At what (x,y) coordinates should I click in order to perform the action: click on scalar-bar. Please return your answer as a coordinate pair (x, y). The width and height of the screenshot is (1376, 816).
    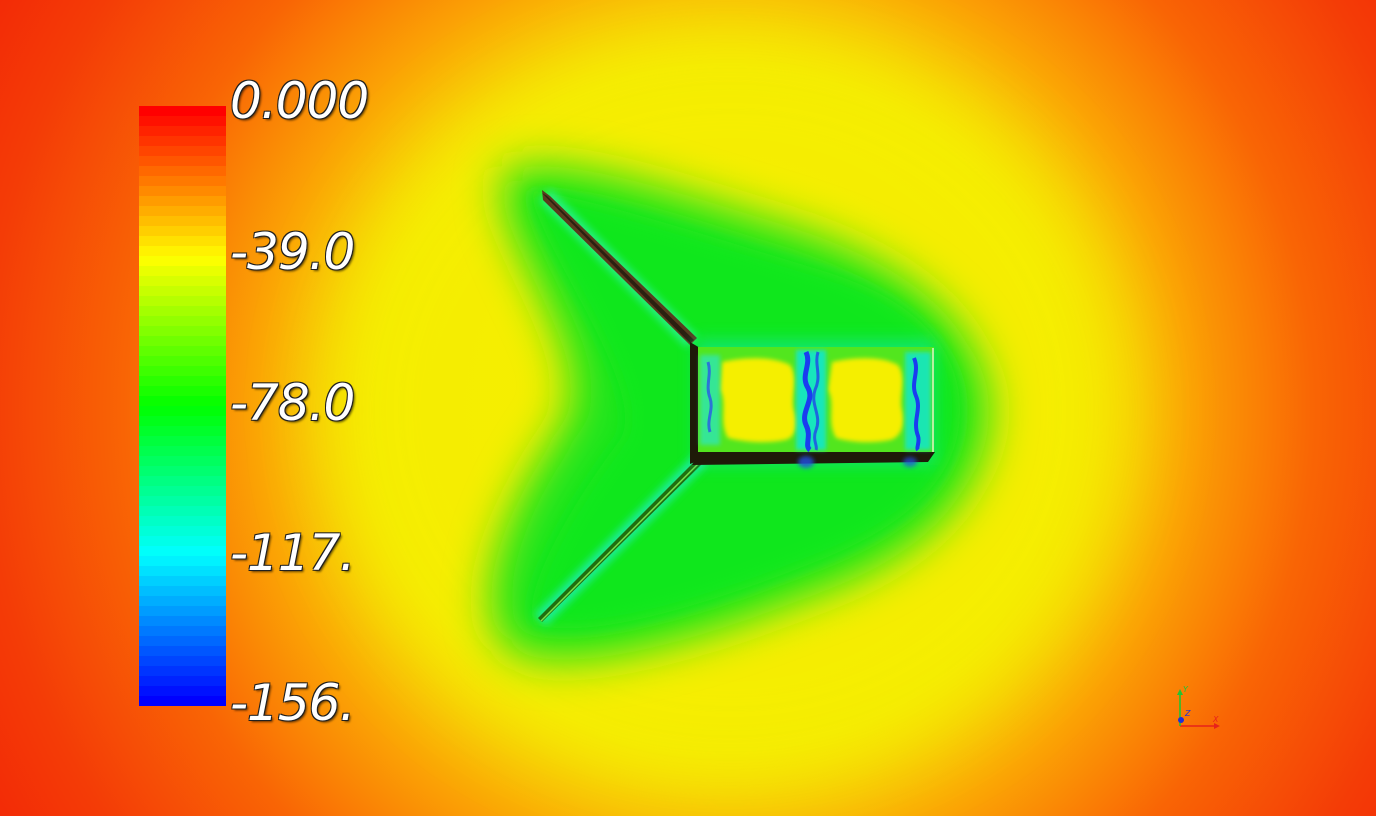
    Looking at the image, I should click on (182, 406).